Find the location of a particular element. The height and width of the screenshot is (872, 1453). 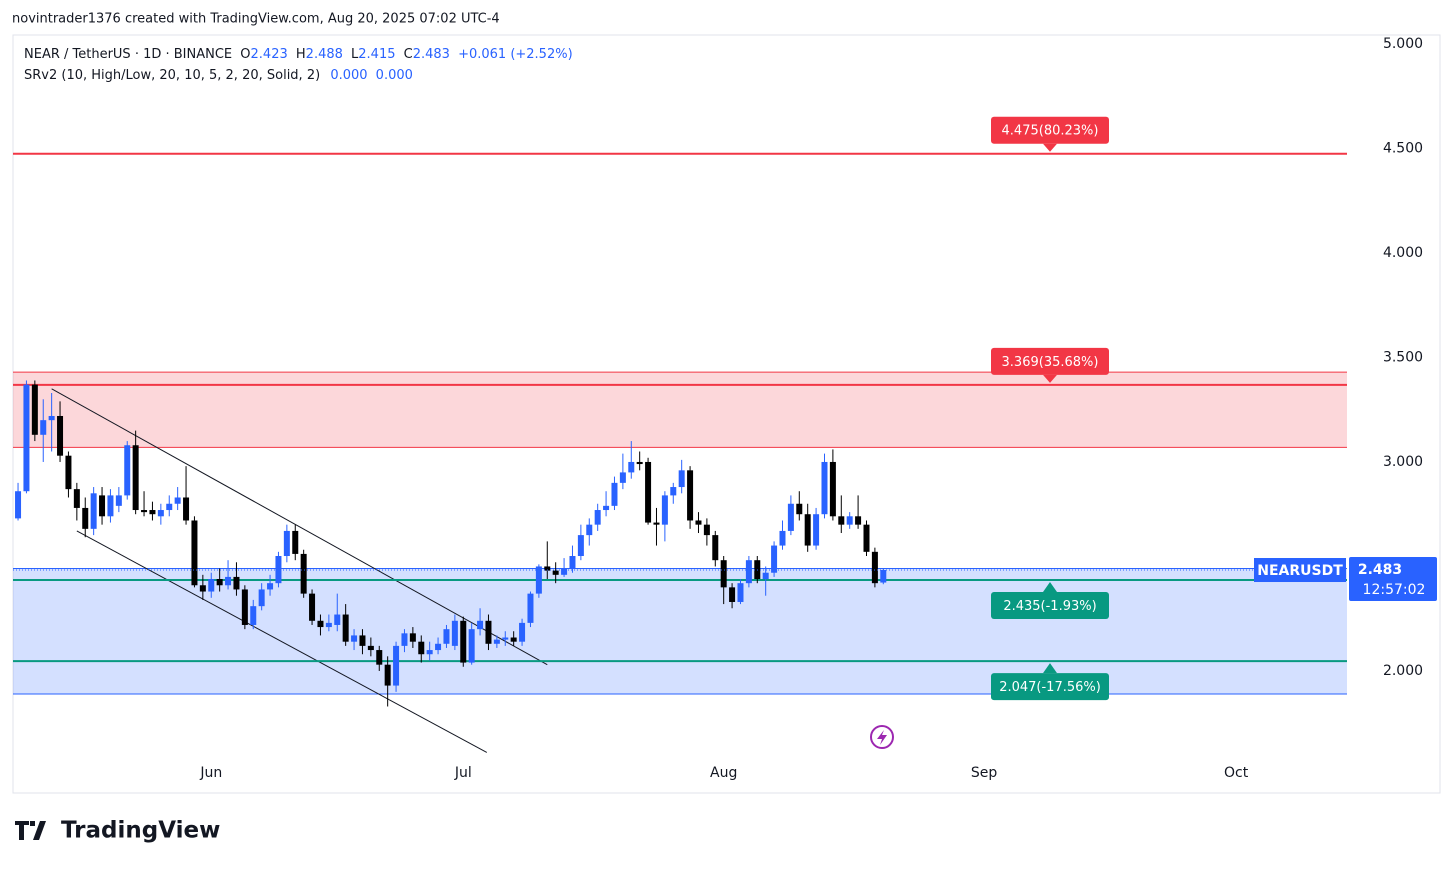

level-label-pointer is located at coordinates (1050, 147).